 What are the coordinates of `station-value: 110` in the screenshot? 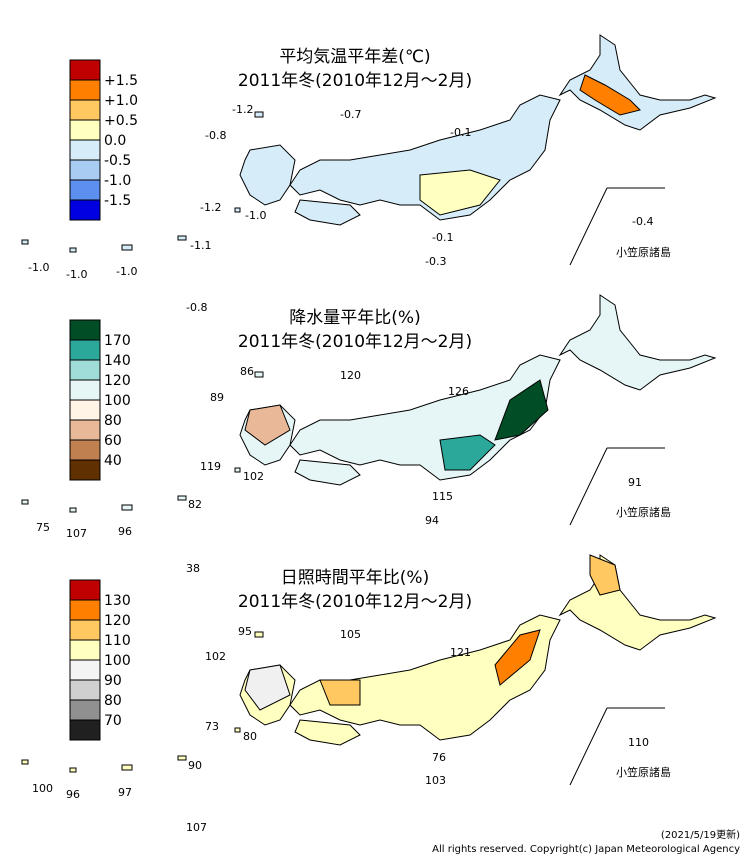 It's located at (638, 742).